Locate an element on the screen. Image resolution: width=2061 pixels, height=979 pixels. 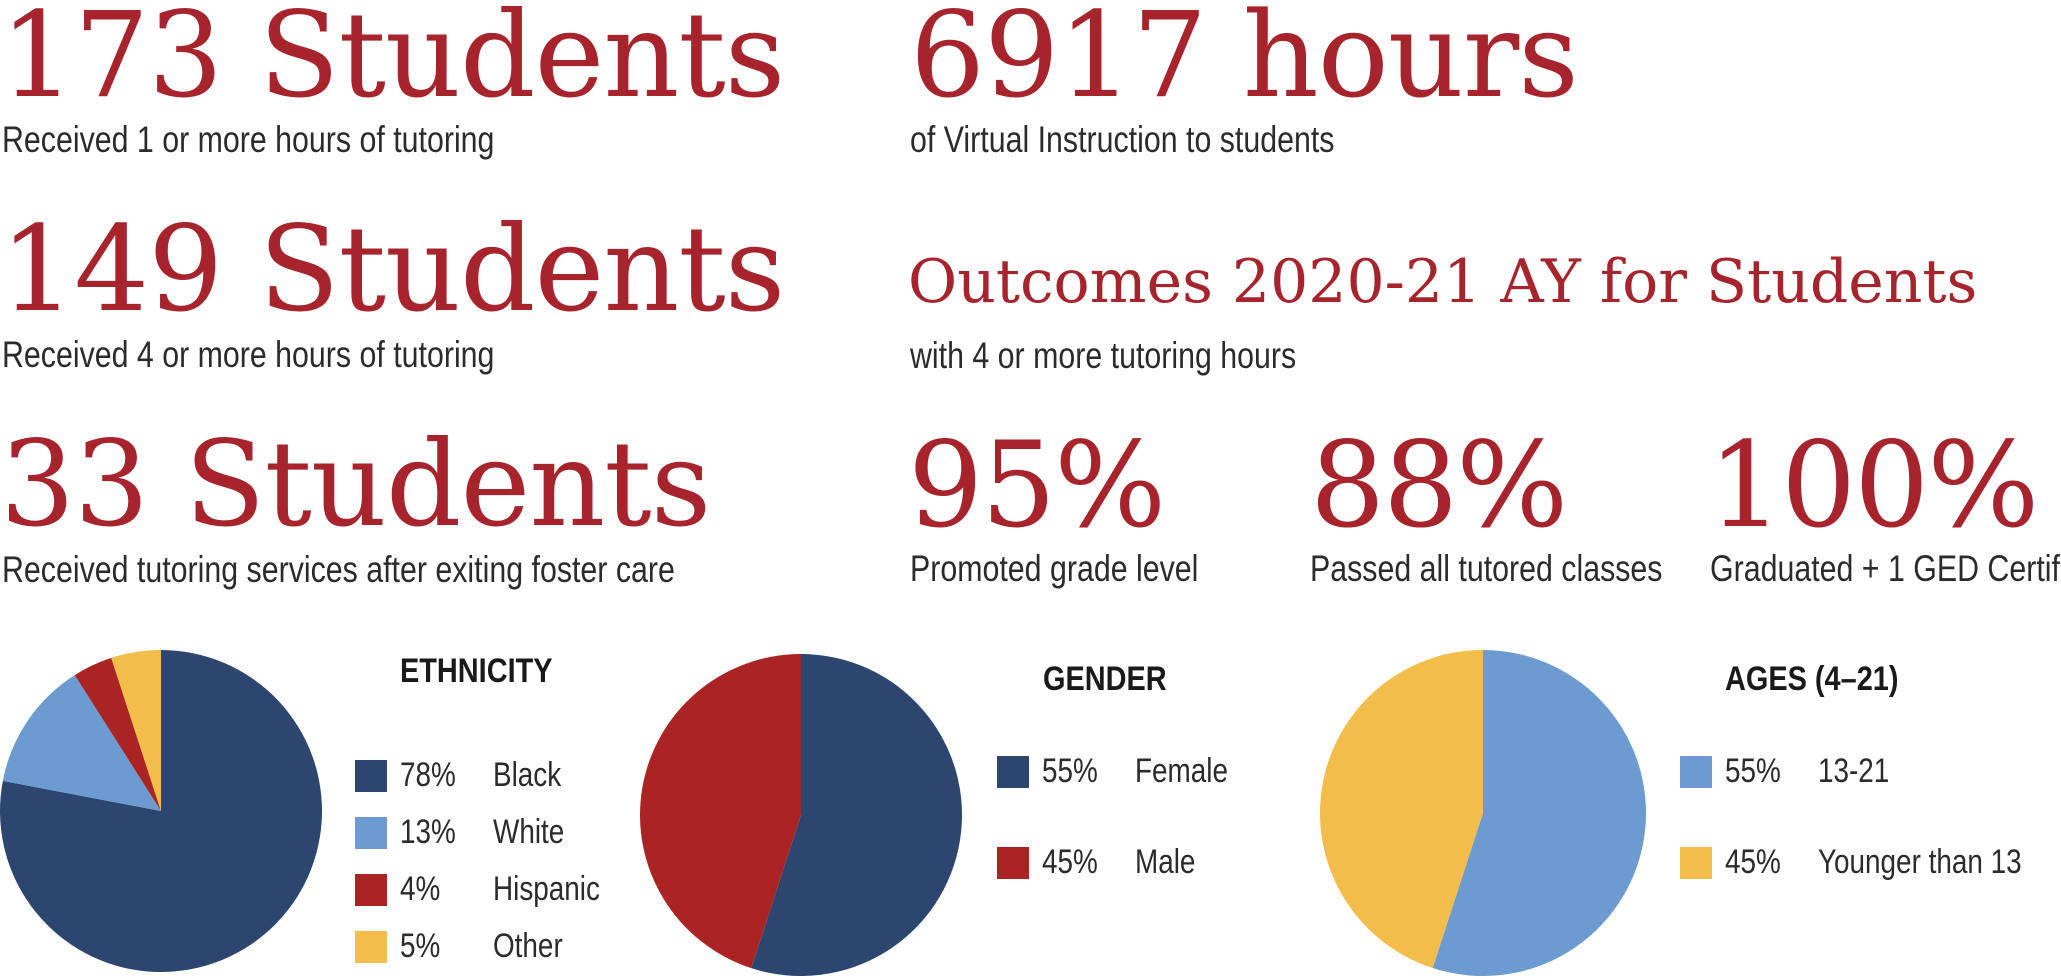
ages-pie-chart is located at coordinates (1483, 813).